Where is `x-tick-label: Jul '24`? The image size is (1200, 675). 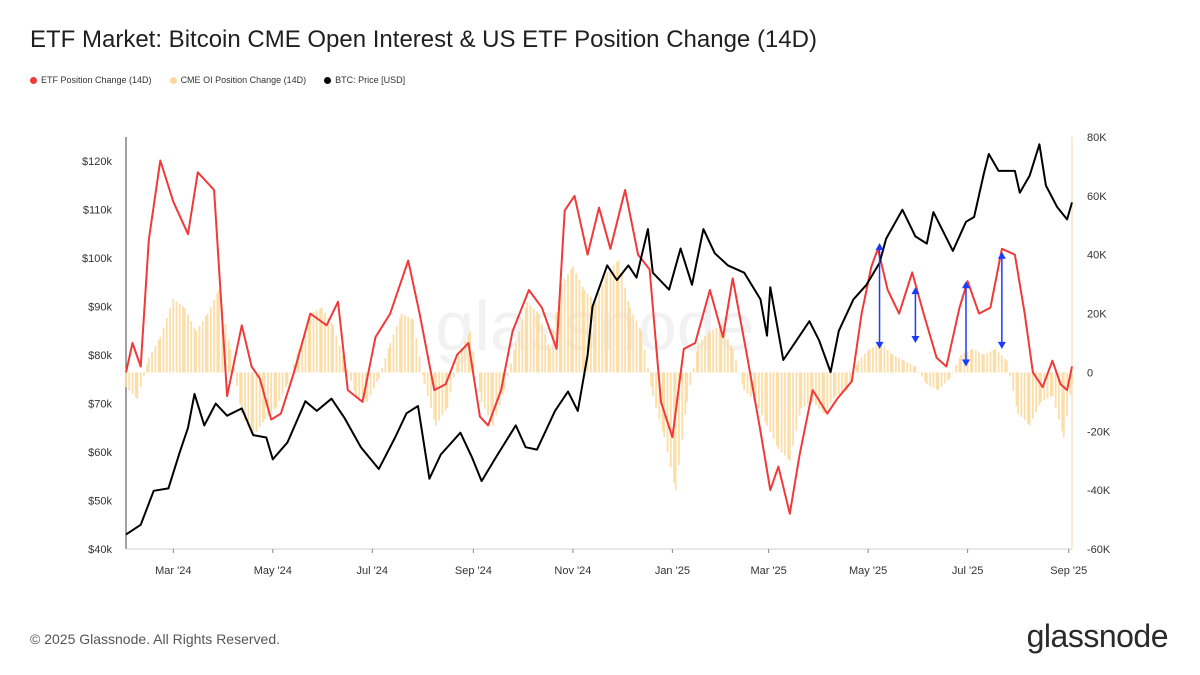 x-tick-label: Jul '24 is located at coordinates (372, 571).